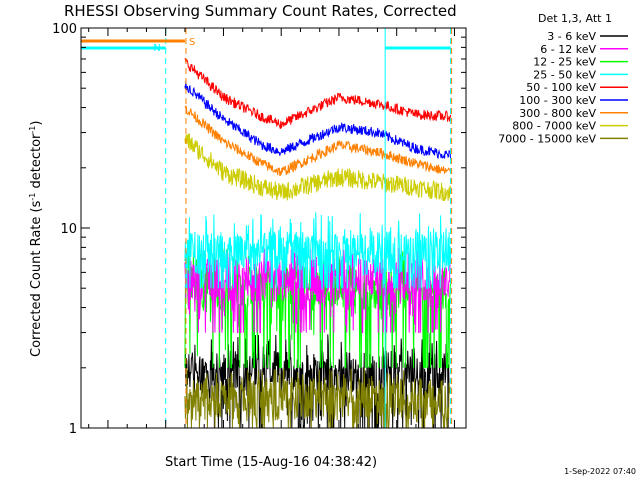  I want to click on legend-label: 50 - 100 keV, so click(561, 87).